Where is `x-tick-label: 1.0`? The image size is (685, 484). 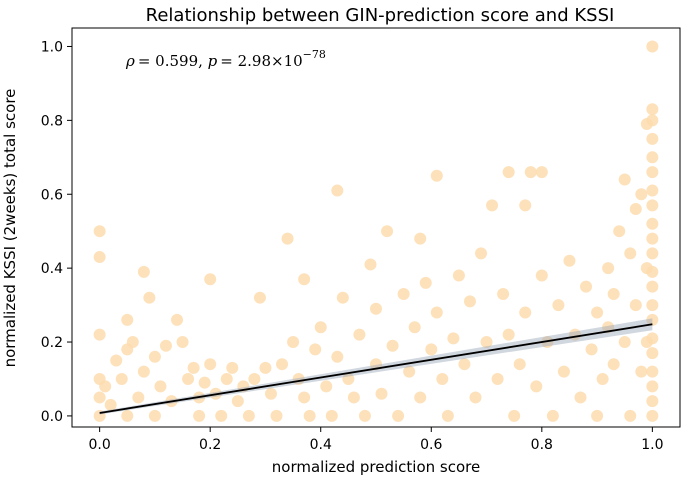
x-tick-label: 1.0 is located at coordinates (652, 445).